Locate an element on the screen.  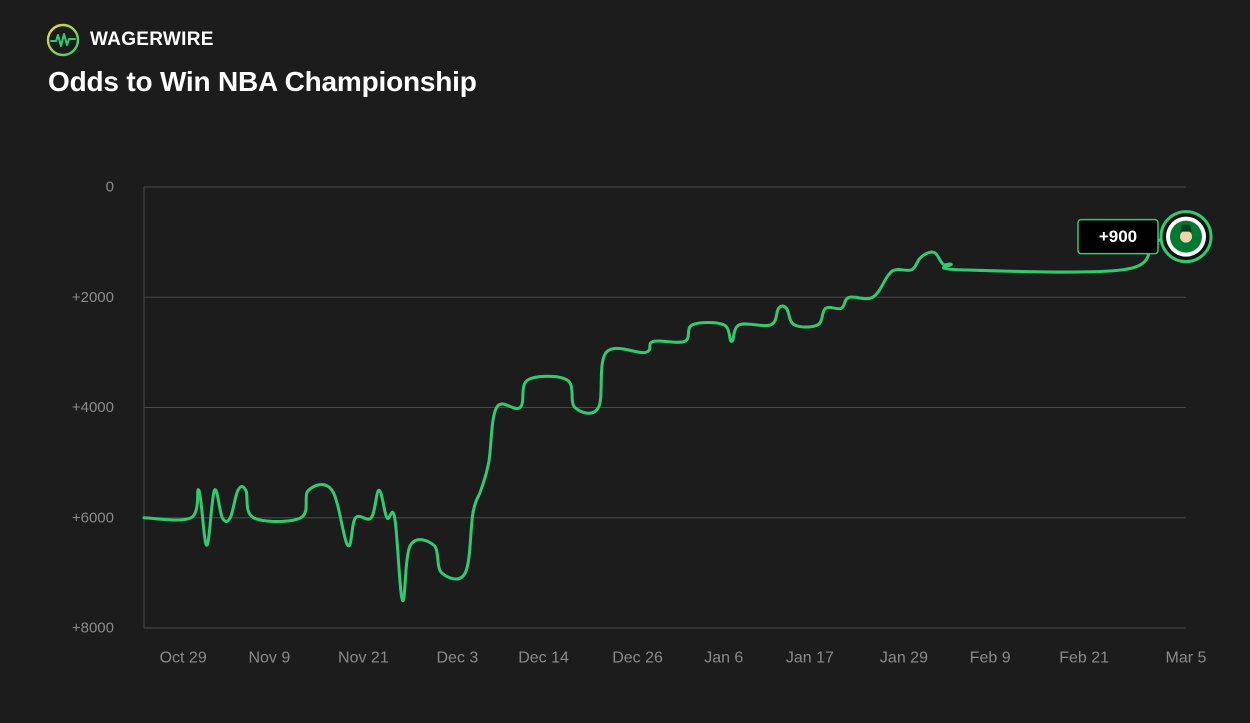
y-tick-label: +8000 is located at coordinates (93, 628).